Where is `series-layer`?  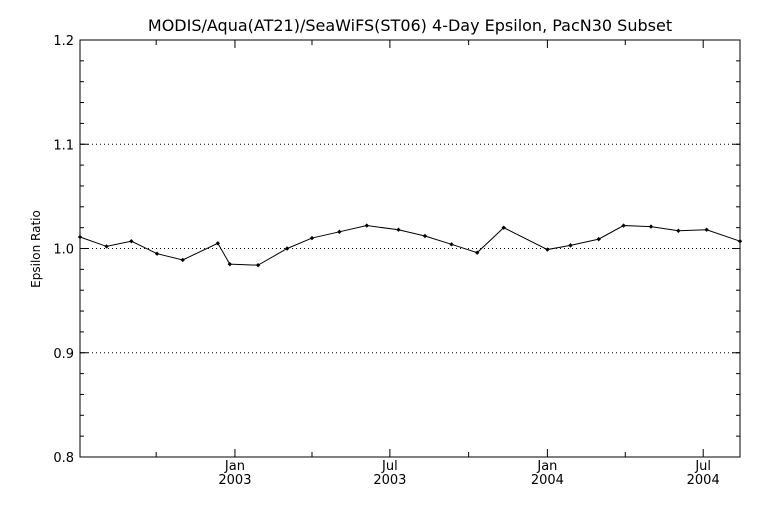
series-layer is located at coordinates (410, 245).